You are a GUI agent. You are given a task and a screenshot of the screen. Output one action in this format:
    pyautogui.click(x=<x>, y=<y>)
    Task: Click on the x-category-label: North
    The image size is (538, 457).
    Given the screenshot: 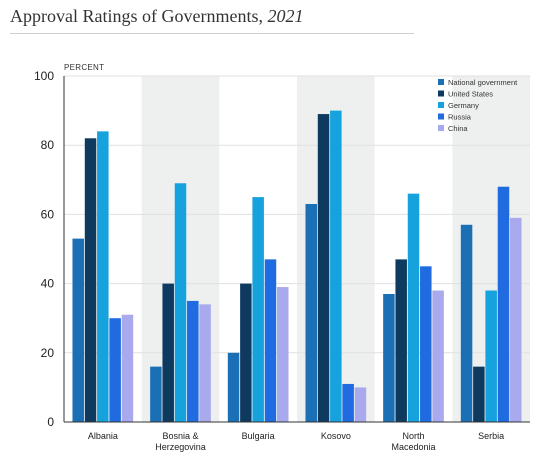 What is the action you would take?
    pyautogui.click(x=413, y=436)
    